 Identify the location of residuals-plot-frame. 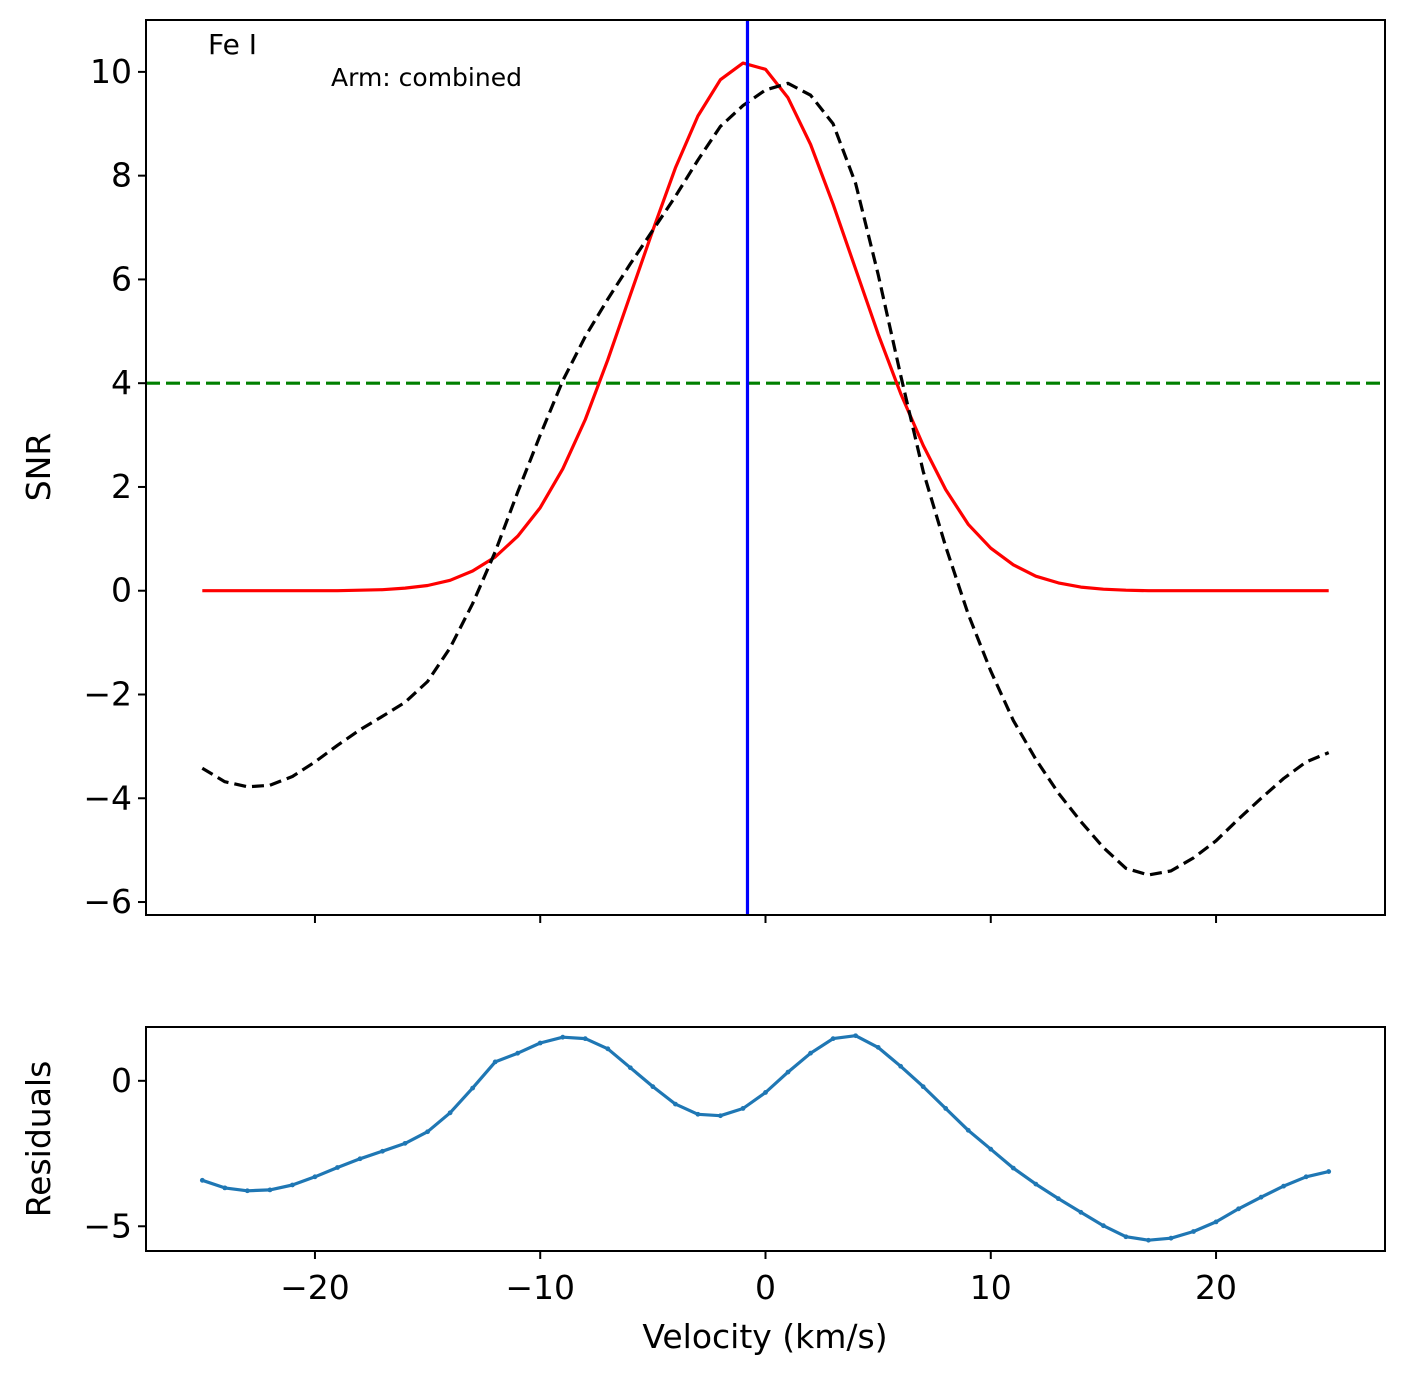
(765, 1139).